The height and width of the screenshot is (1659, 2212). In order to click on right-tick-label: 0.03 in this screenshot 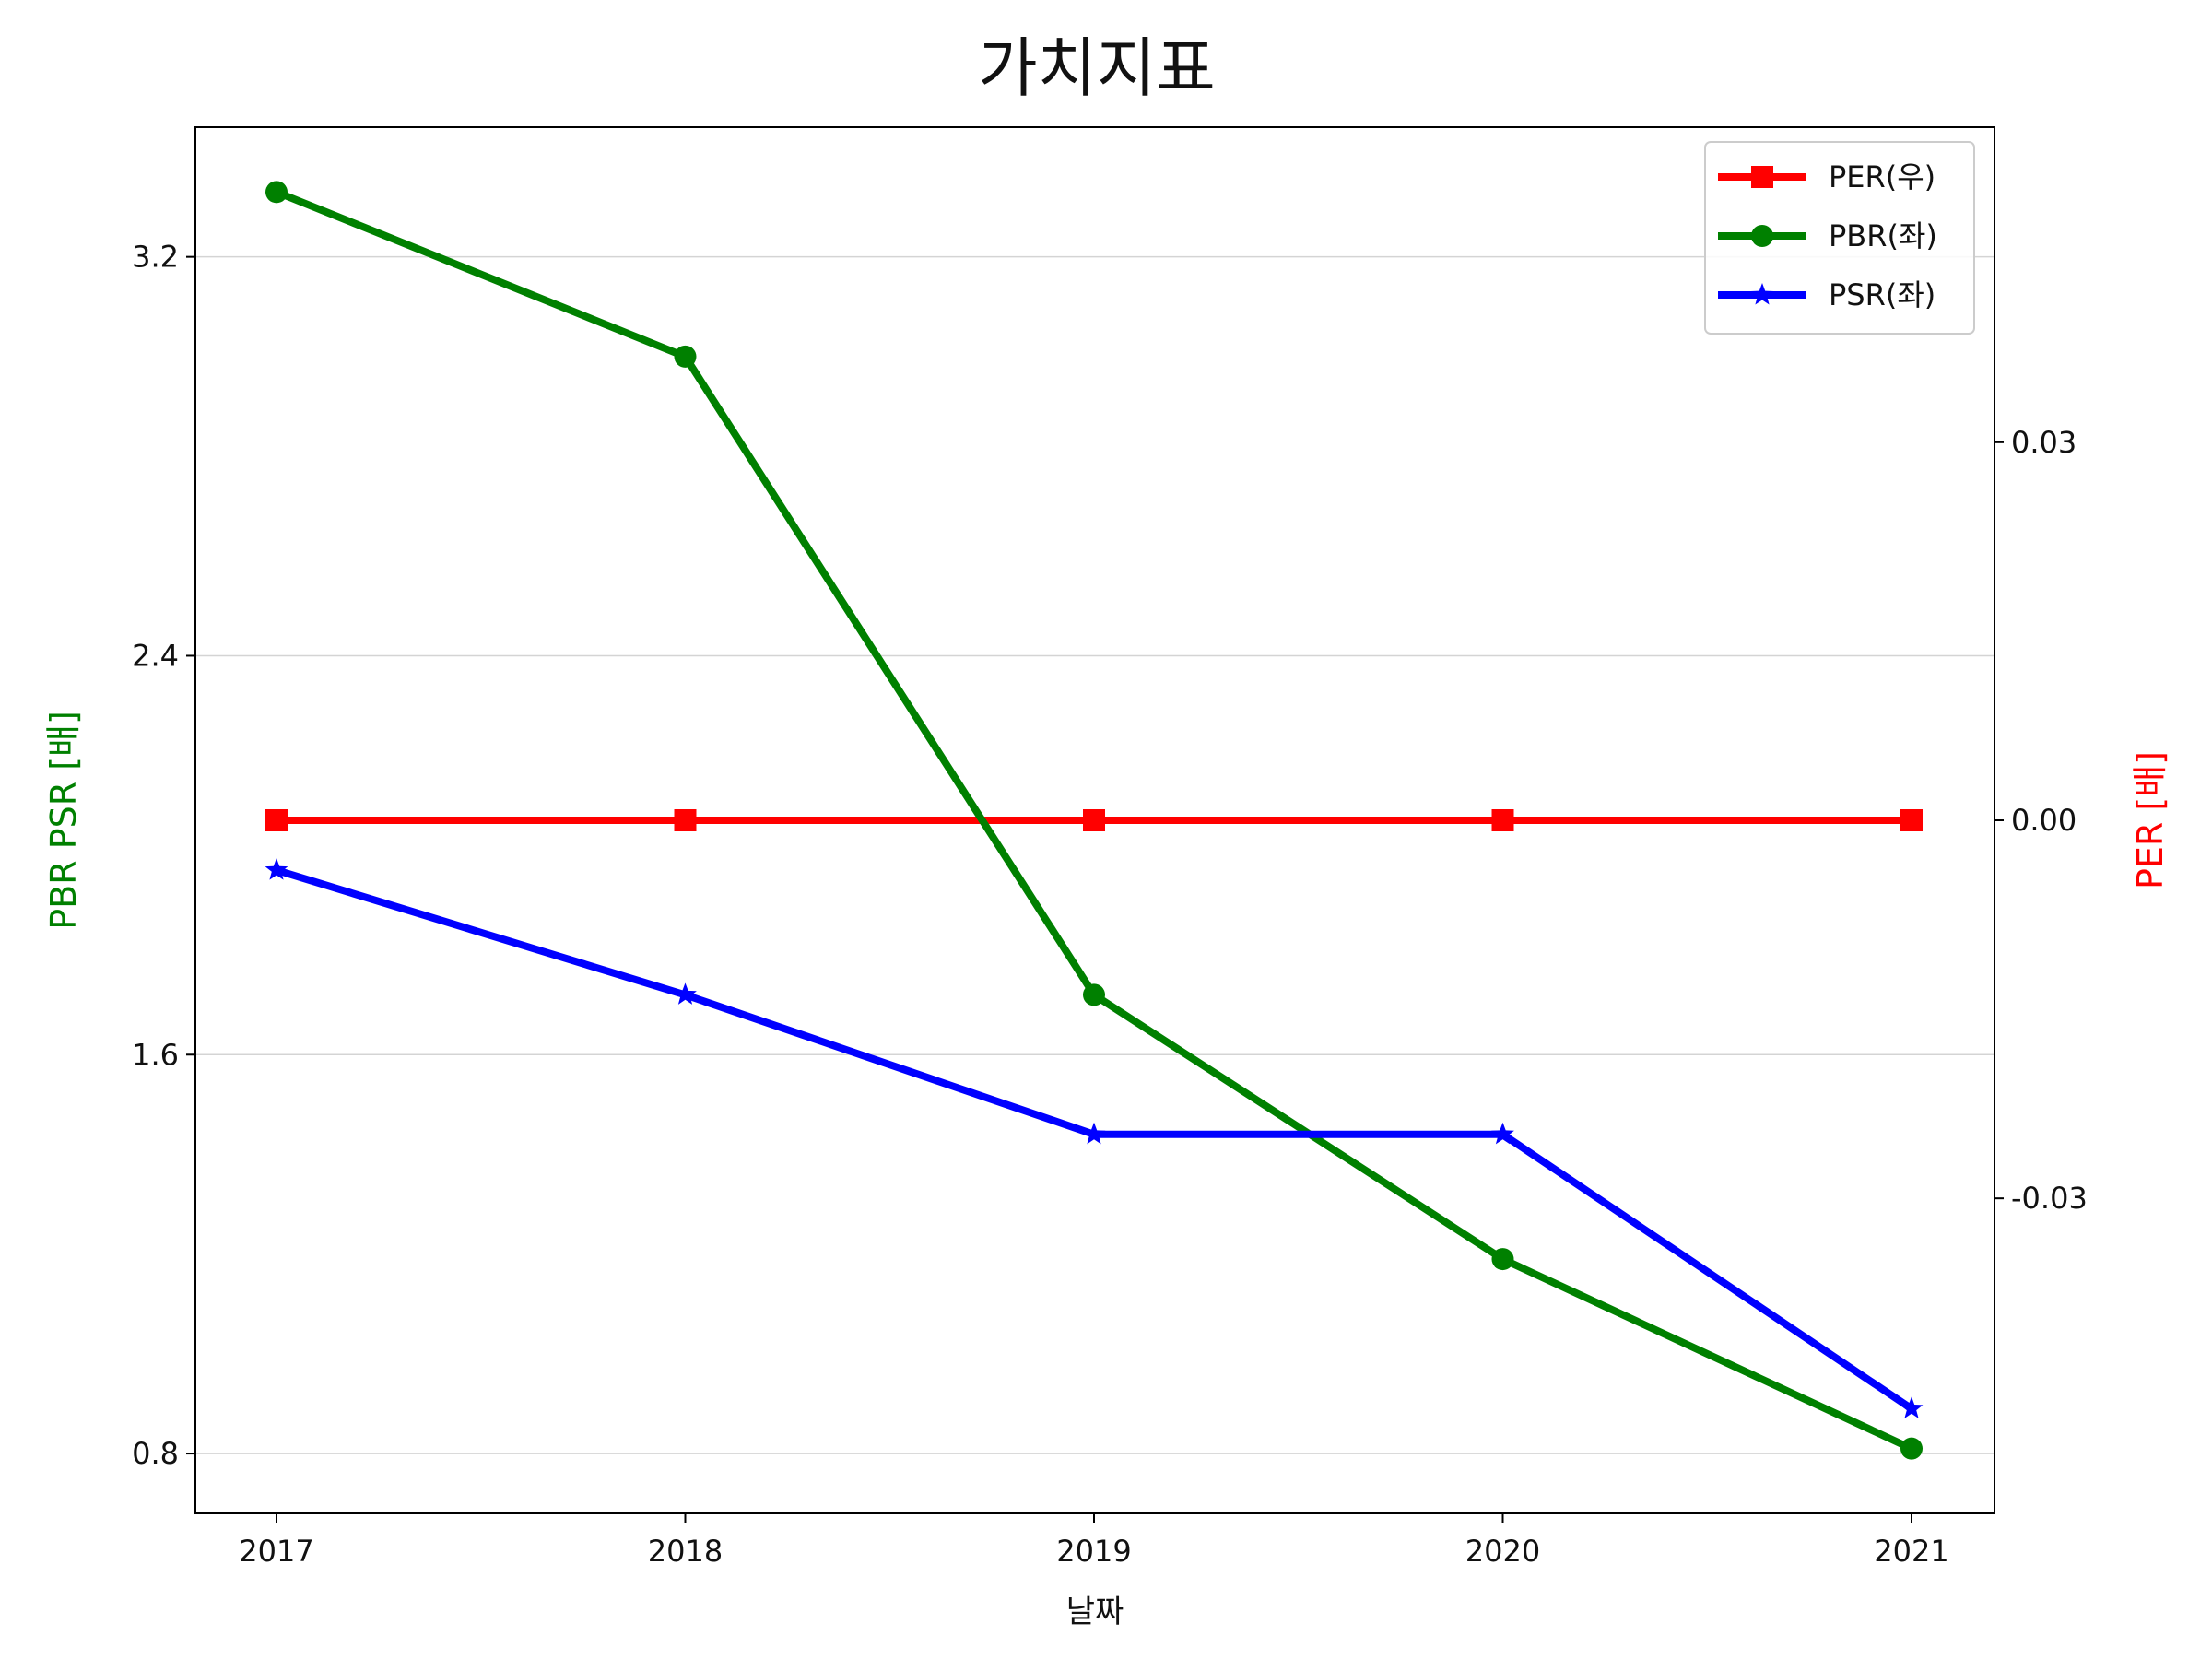, I will do `click(2044, 442)`.